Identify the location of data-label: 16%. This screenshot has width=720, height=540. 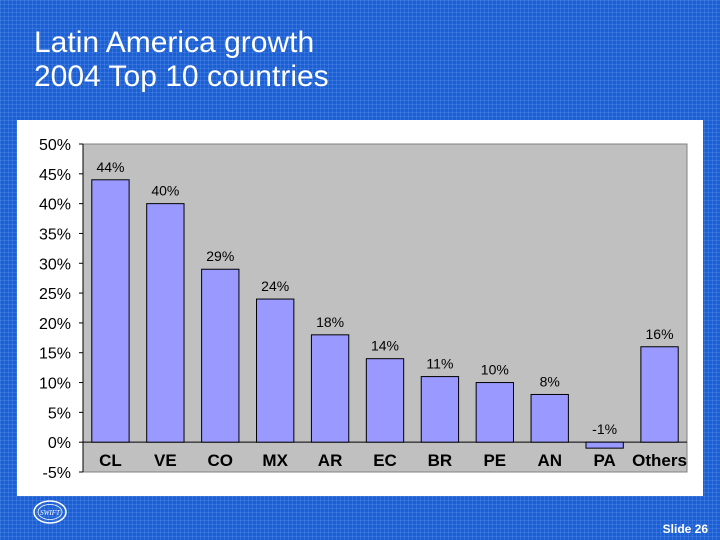
(660, 334).